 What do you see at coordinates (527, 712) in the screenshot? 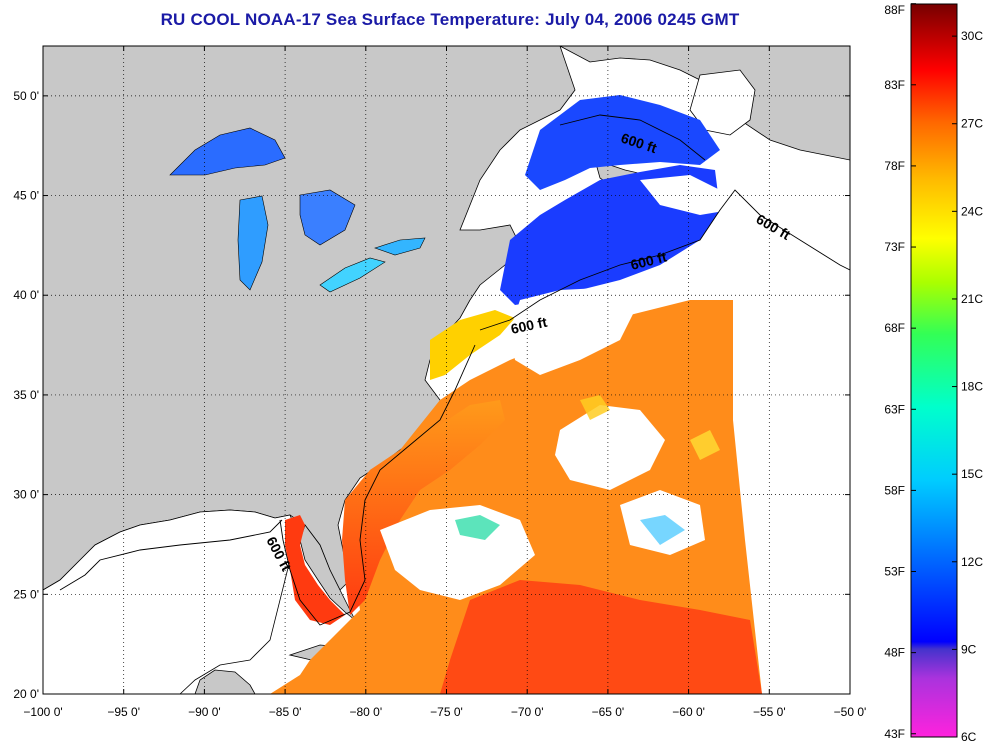
I see `x-tick-label: −70 0'` at bounding box center [527, 712].